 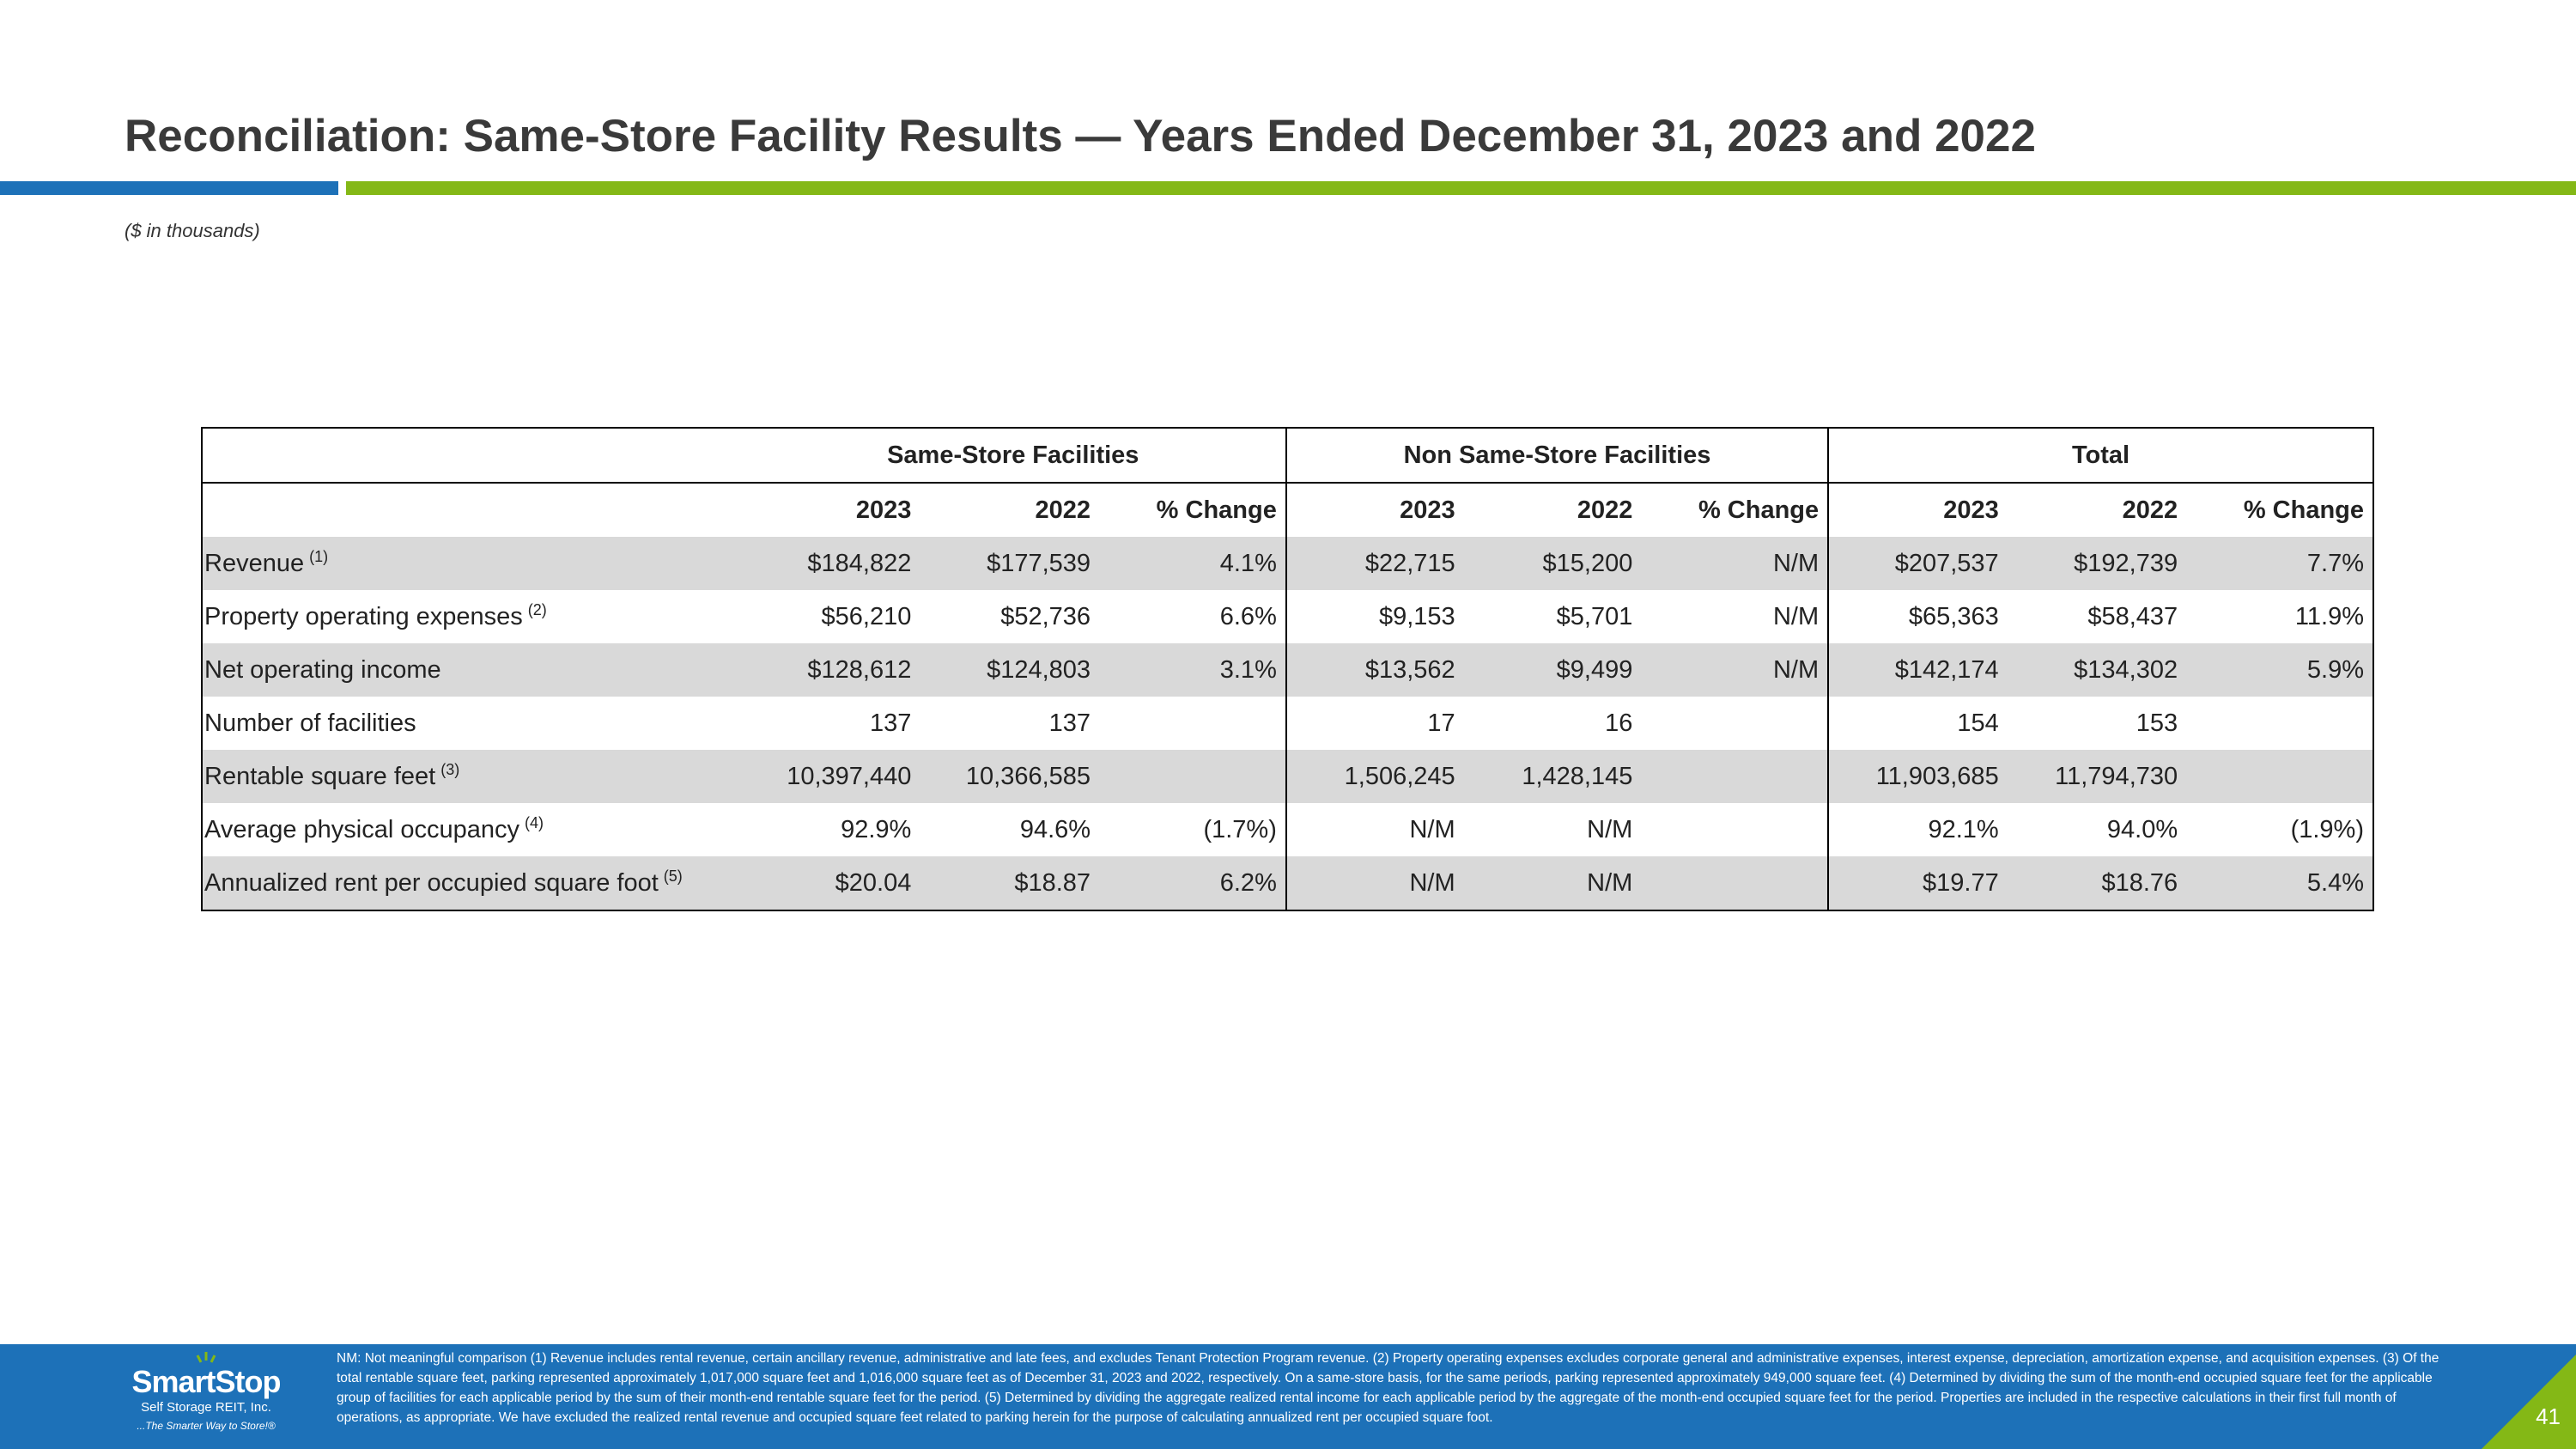 I want to click on row-label-text: Number of facilities, so click(x=310, y=723).